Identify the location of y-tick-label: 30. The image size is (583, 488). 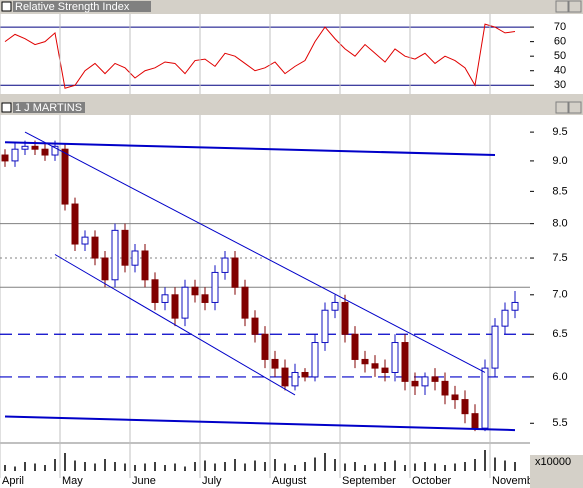
(560, 85).